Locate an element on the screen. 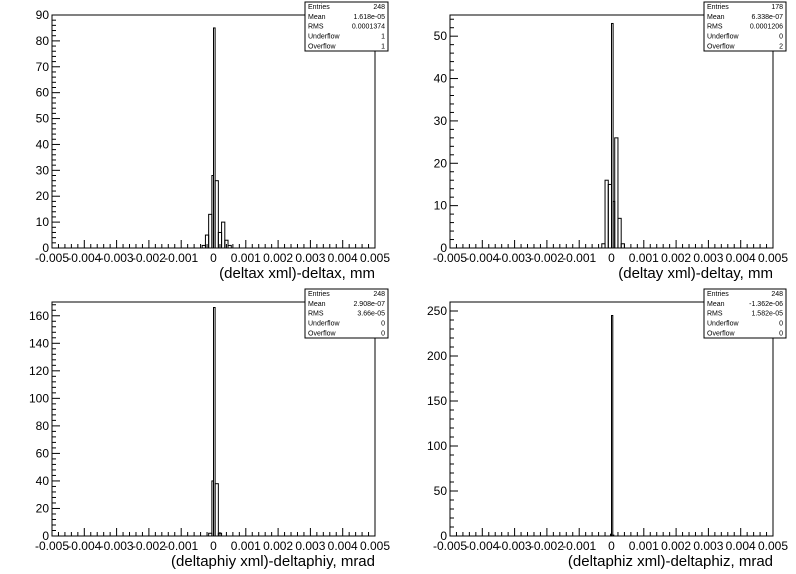 The image size is (796, 574). stats-value: 1.582e-05 is located at coordinates (767, 314).